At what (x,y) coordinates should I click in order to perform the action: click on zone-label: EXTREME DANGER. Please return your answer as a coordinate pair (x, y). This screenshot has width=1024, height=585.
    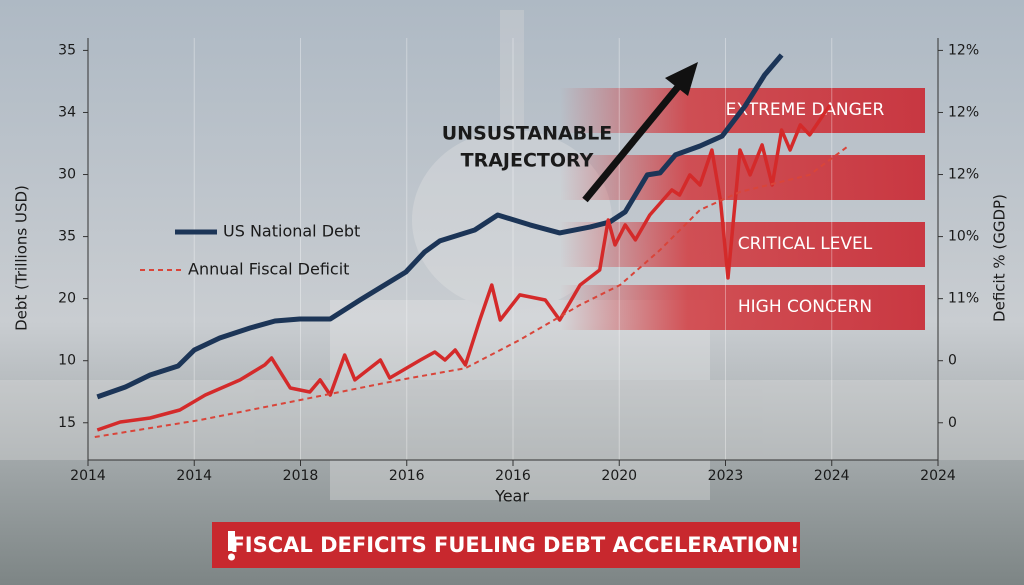
    Looking at the image, I should click on (805, 110).